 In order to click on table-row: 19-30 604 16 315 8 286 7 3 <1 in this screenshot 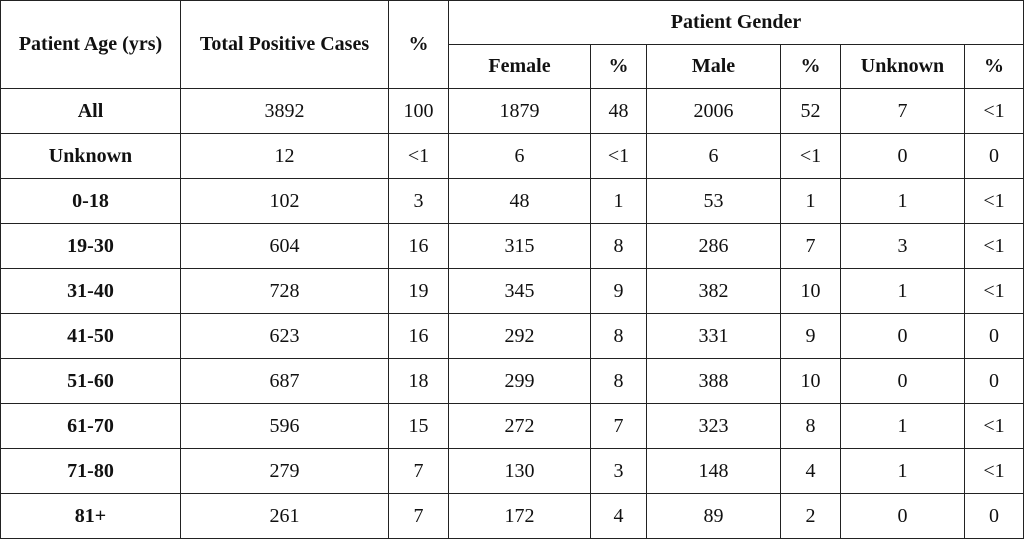, I will do `click(512, 246)`.